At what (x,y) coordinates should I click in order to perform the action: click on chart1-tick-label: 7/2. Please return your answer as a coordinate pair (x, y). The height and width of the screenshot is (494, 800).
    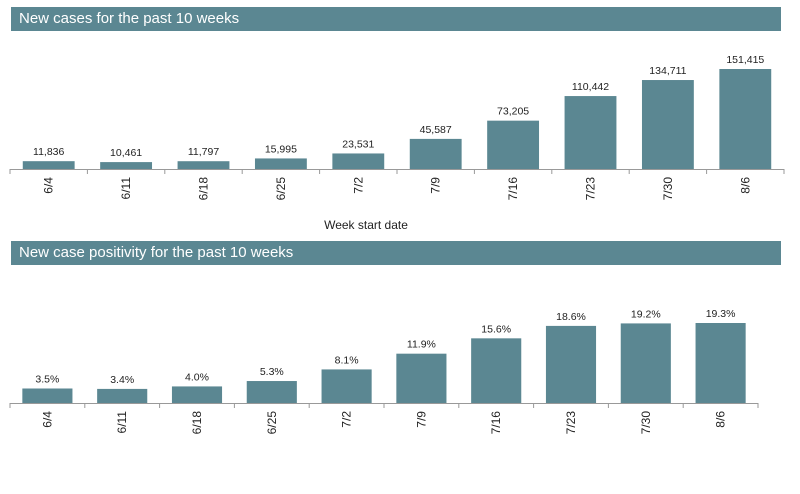
    Looking at the image, I should click on (358, 185).